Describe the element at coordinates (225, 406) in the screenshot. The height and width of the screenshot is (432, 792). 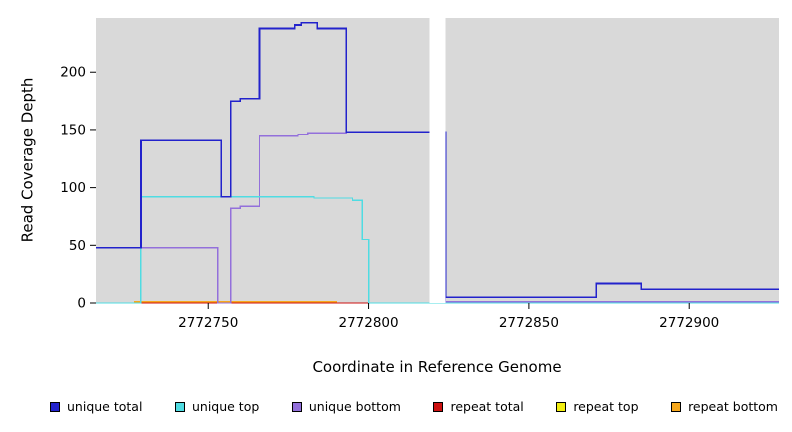
I see `legend-label: unique top` at that location.